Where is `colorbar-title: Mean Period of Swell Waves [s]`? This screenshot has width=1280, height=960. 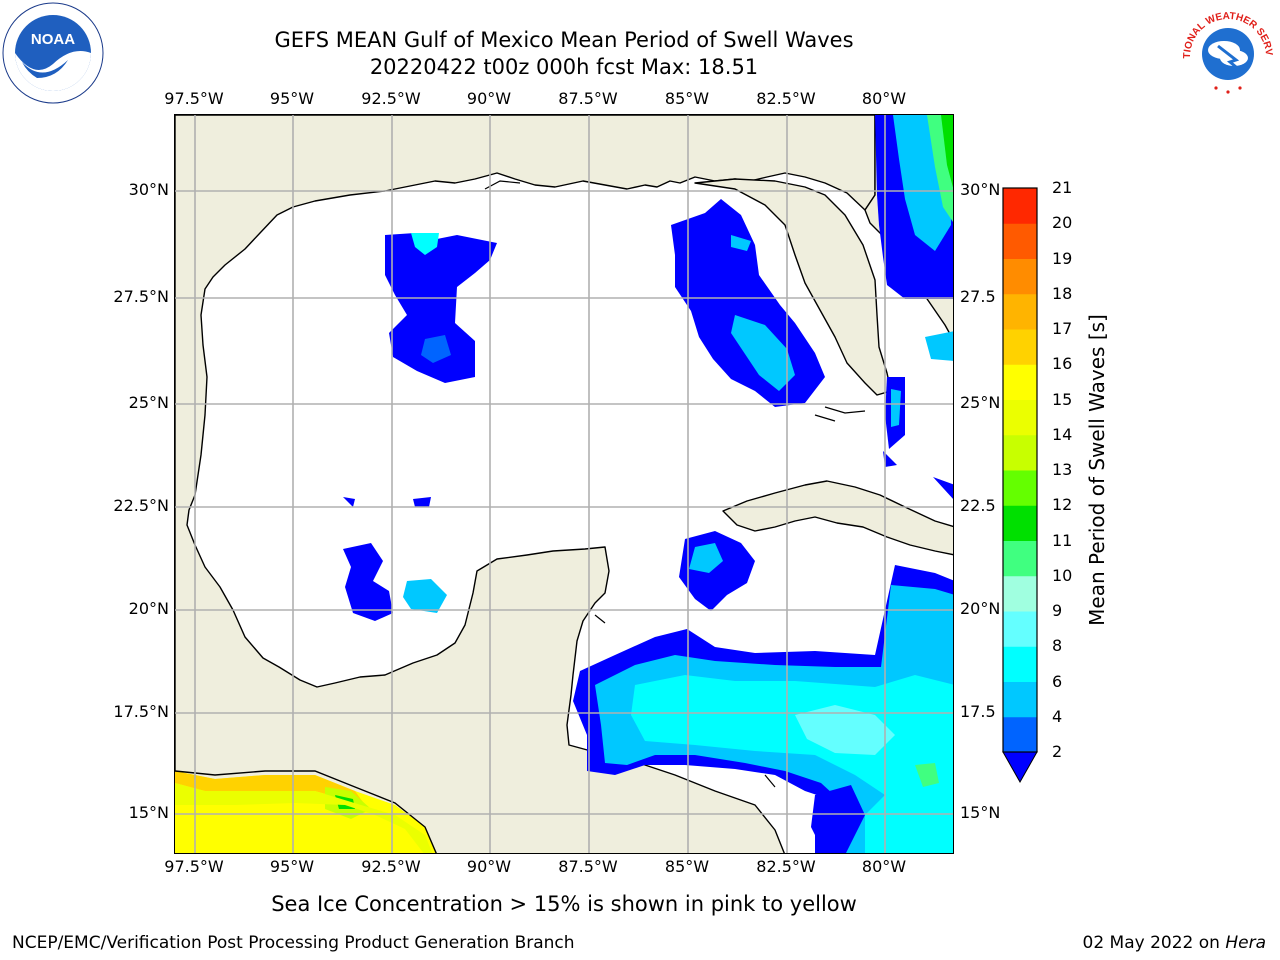
colorbar-title: Mean Period of Swell Waves [s] is located at coordinates (1097, 470).